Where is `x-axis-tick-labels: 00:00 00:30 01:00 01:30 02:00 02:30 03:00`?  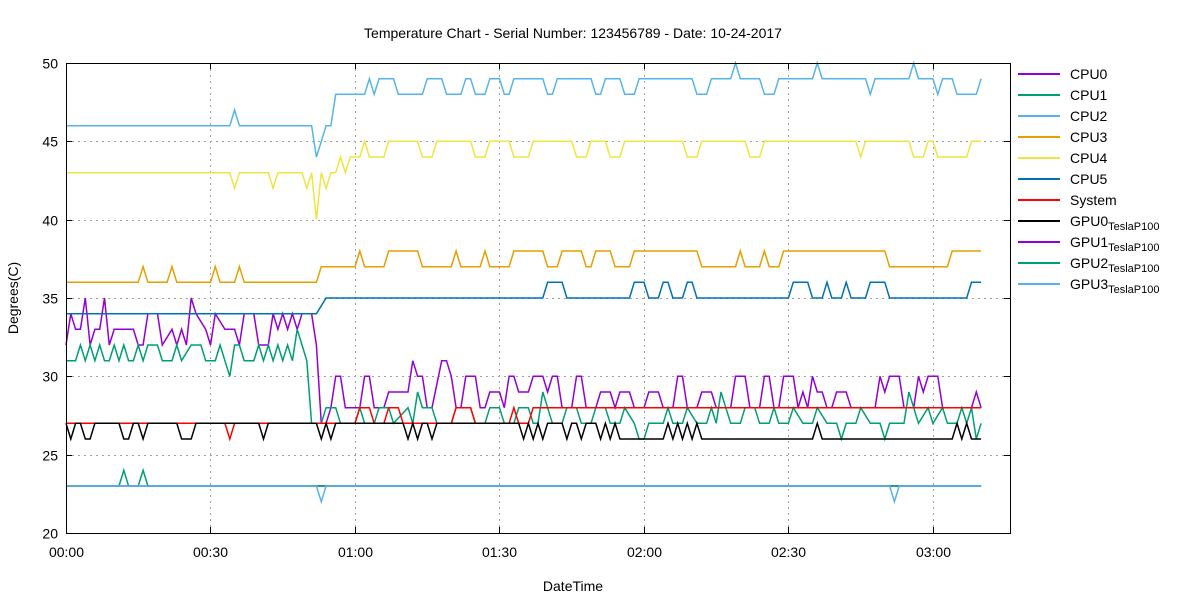 x-axis-tick-labels: 00:00 00:30 01:00 01:30 02:00 02:30 03:00 is located at coordinates (500, 552).